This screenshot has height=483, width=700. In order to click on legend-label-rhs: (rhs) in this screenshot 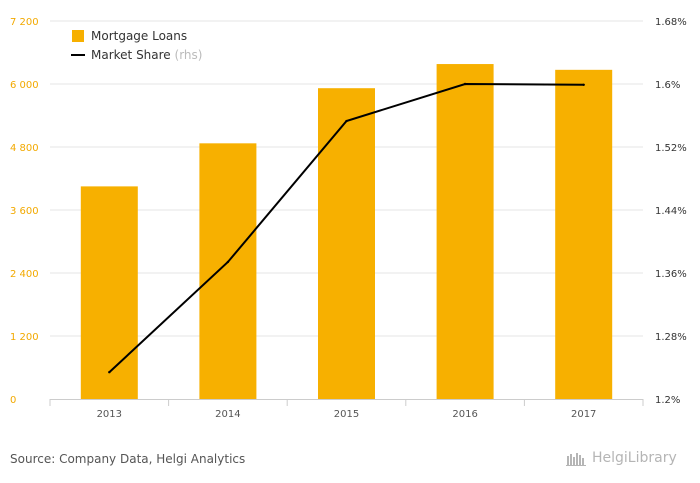, I will do `click(189, 55)`.